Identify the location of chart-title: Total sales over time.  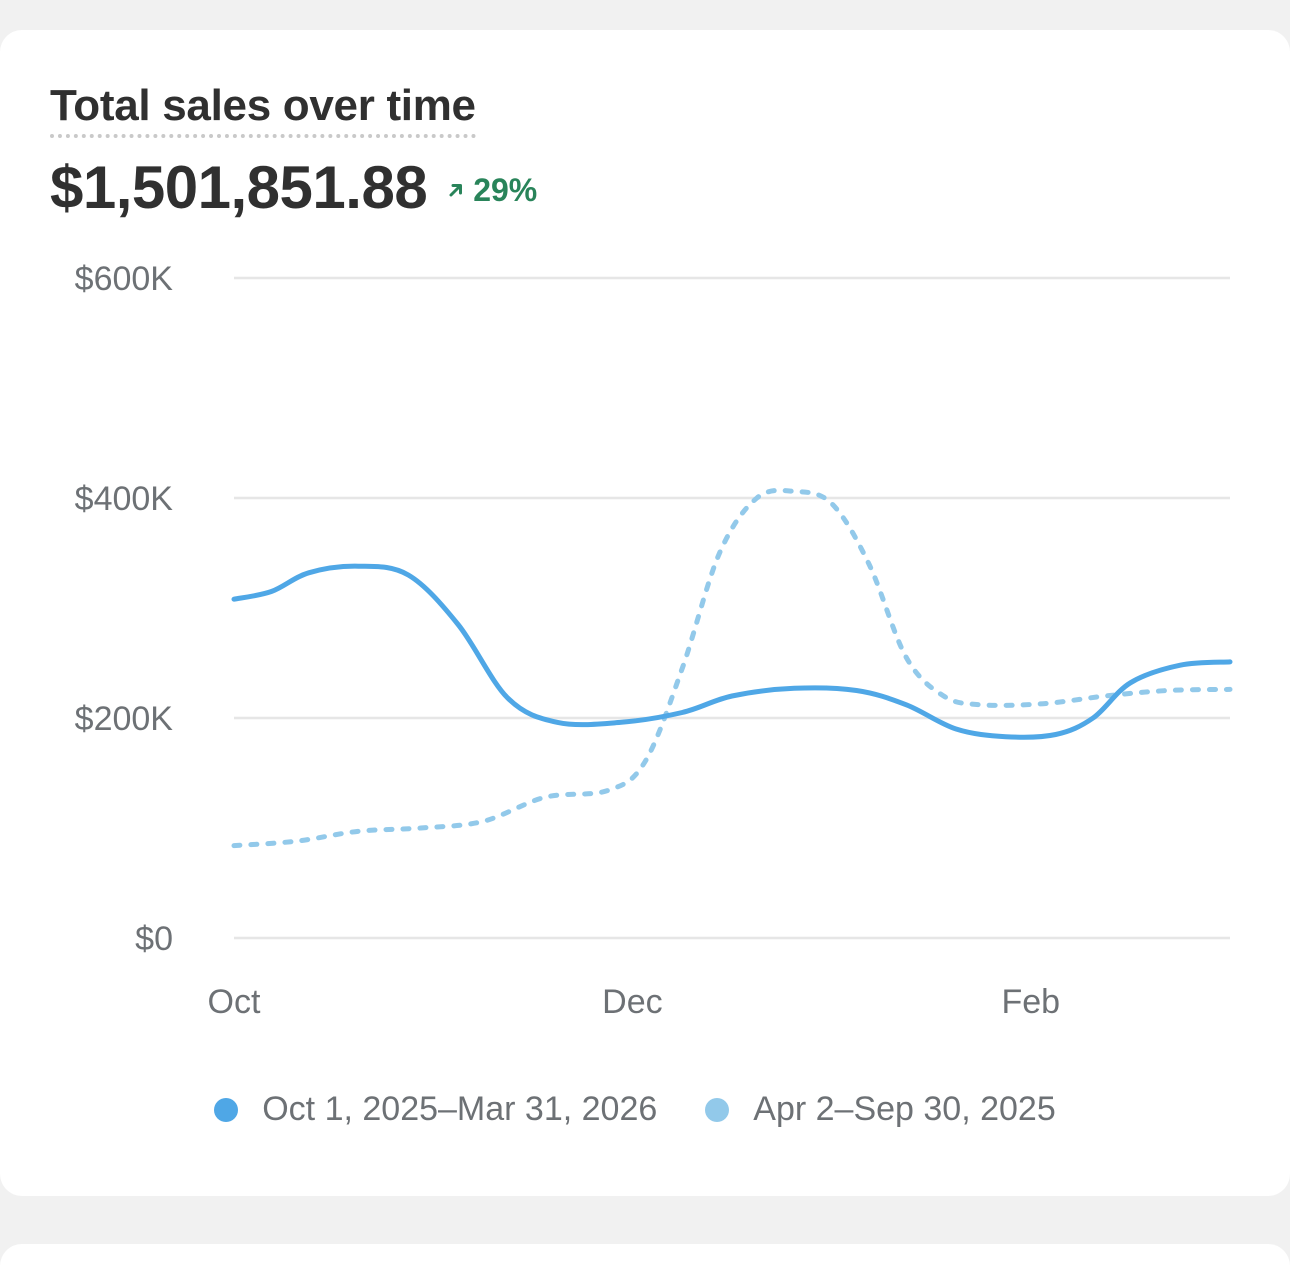
(263, 111).